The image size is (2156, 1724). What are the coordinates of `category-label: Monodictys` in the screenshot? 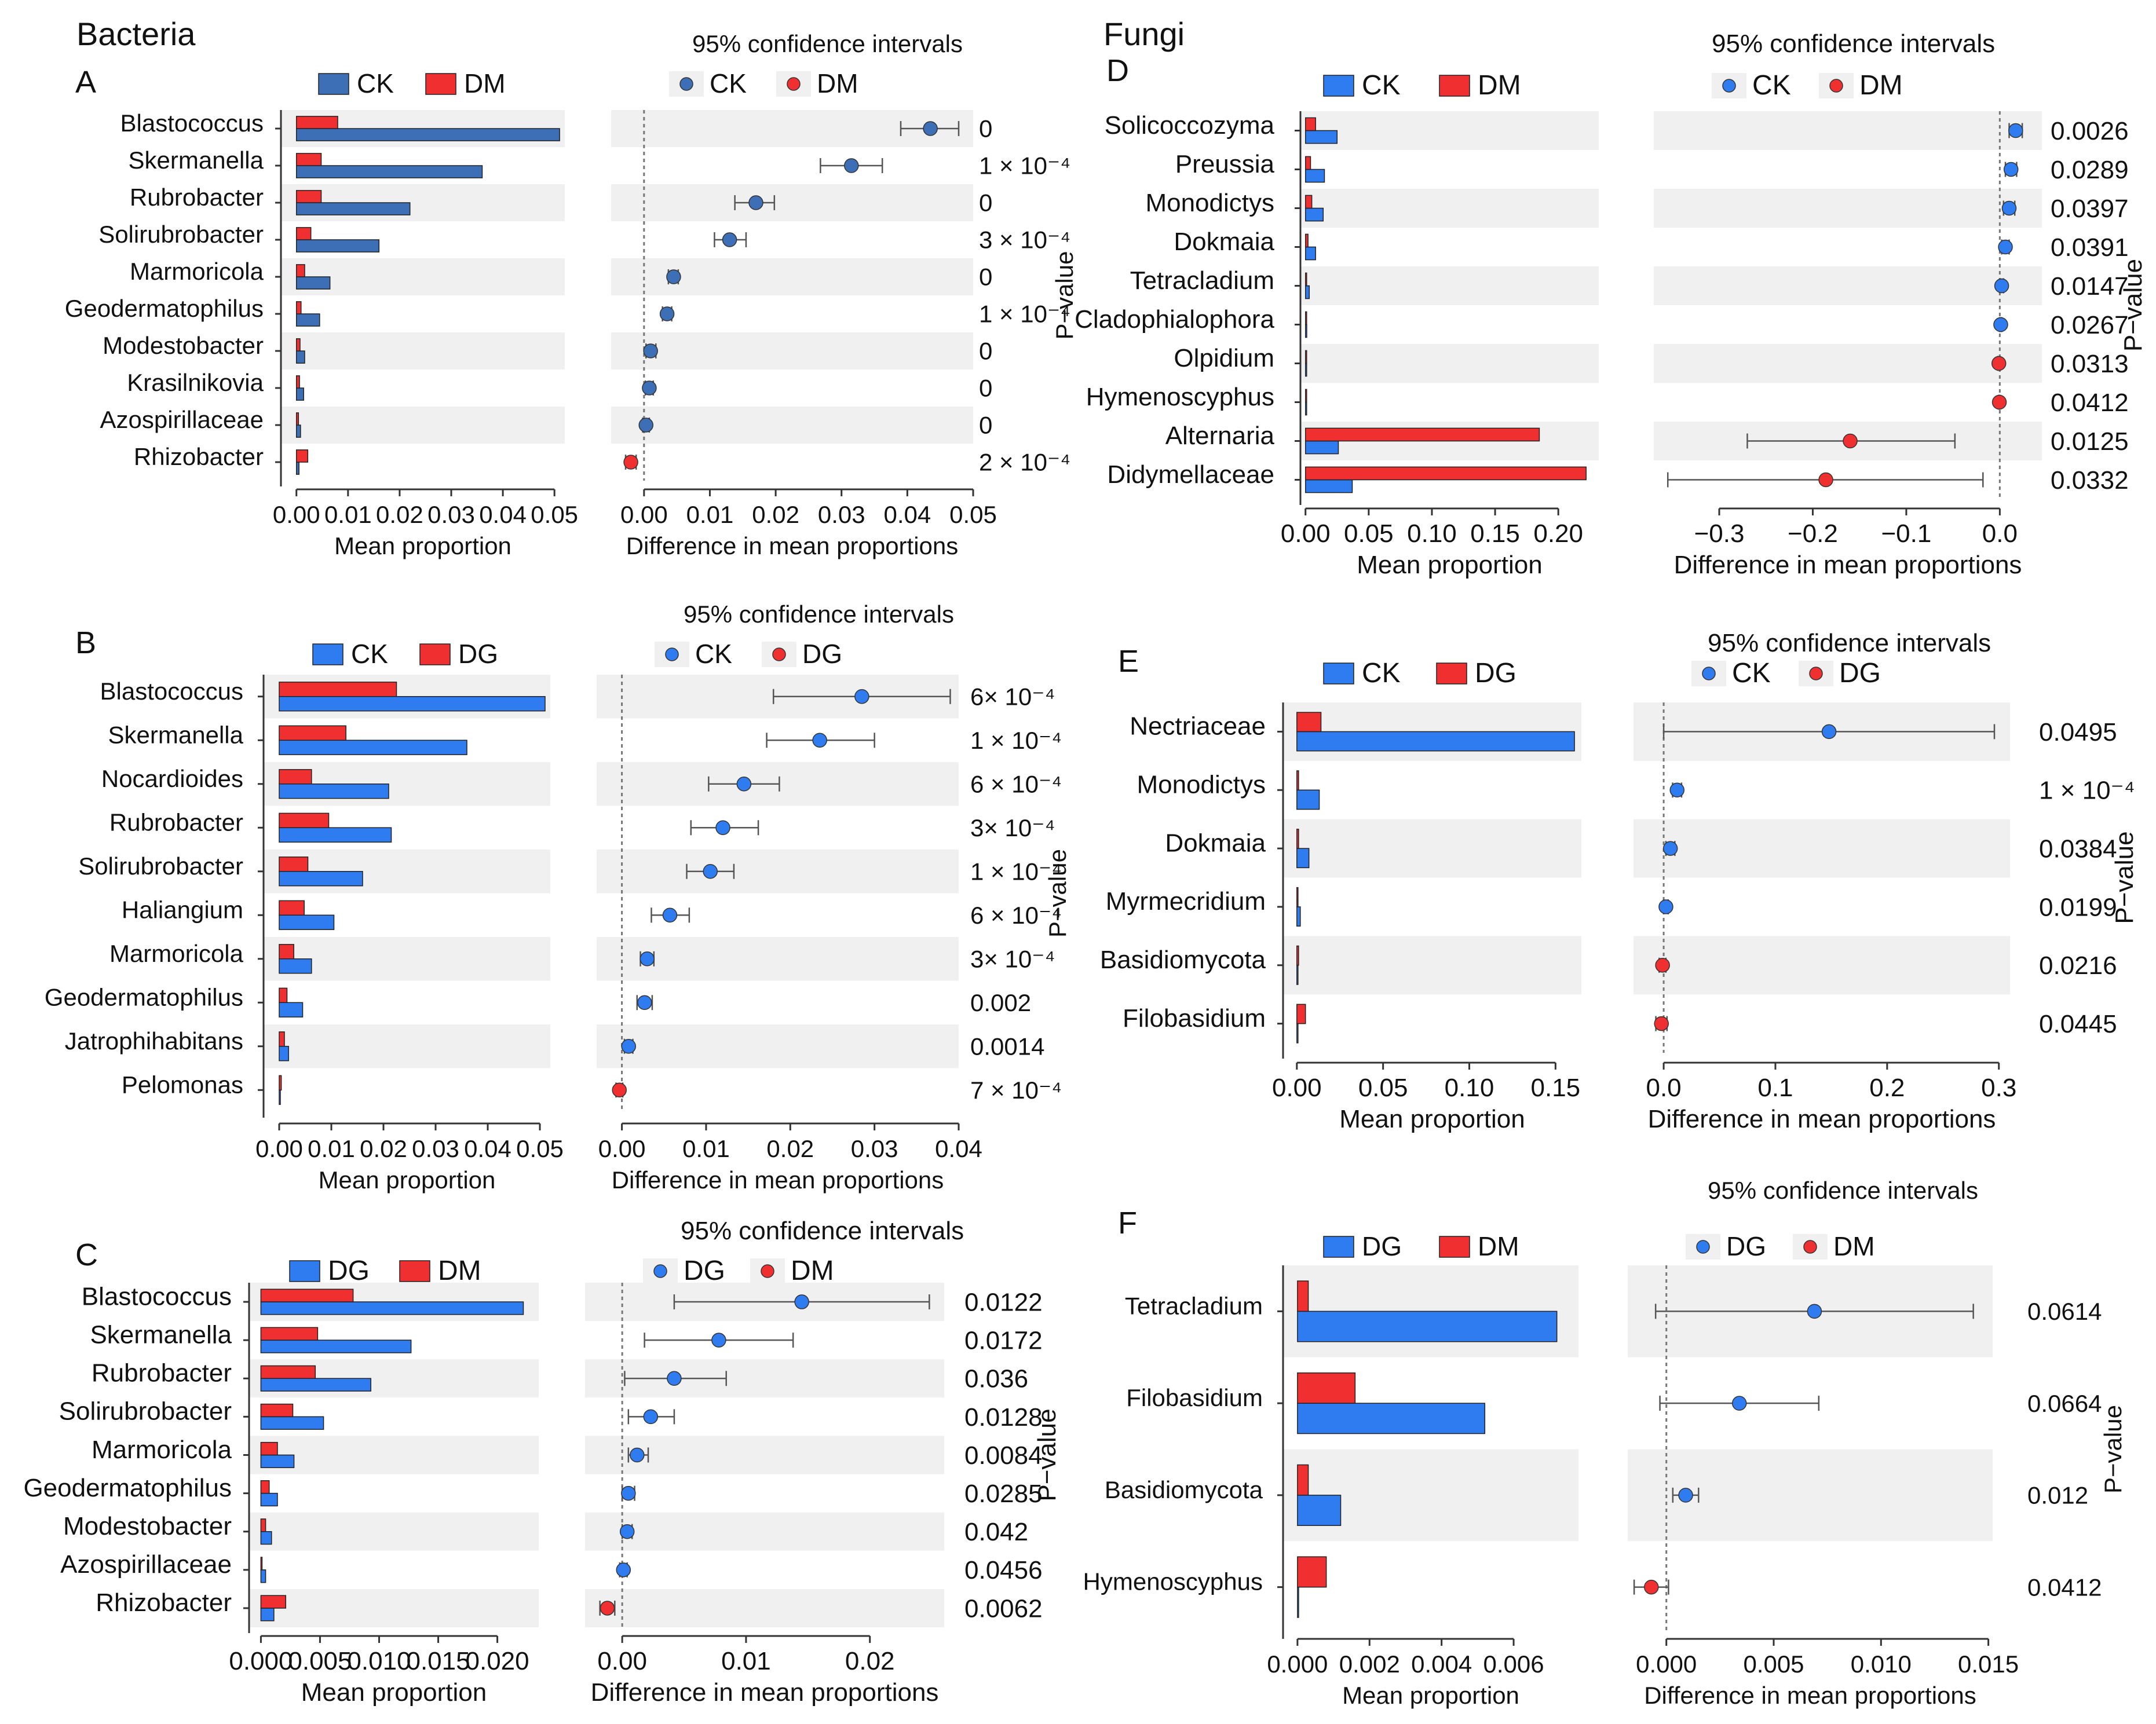 It's located at (1209, 203).